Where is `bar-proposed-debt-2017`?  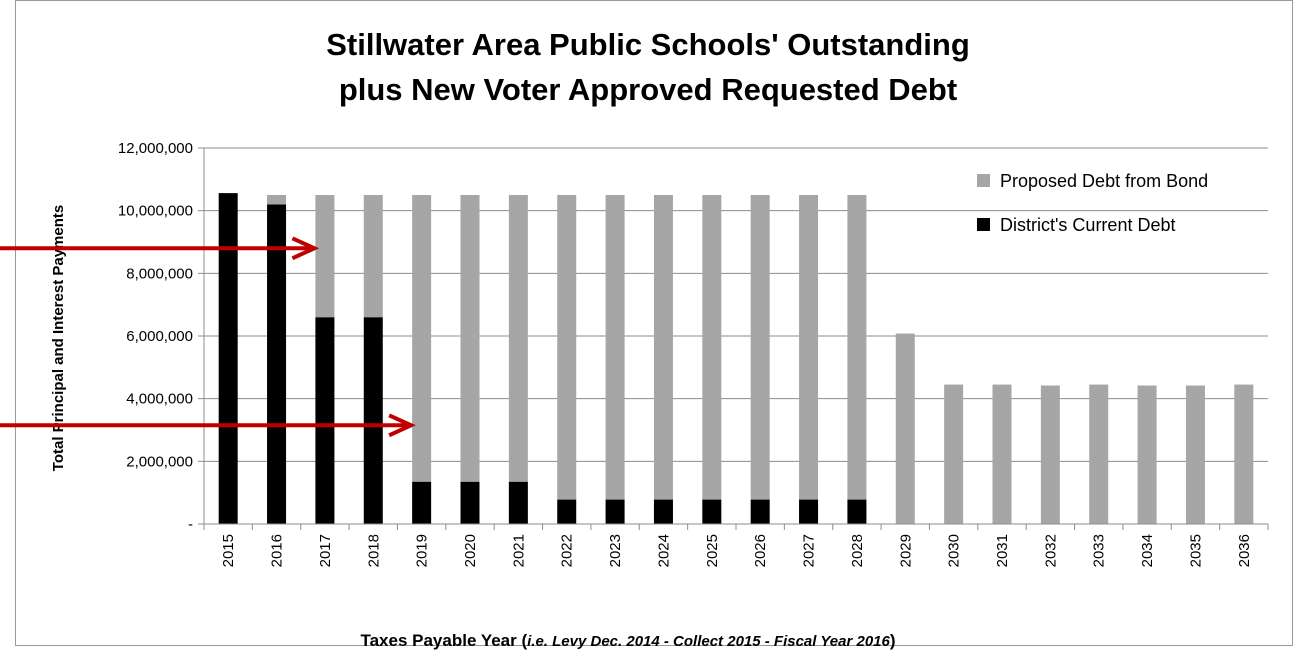
bar-proposed-debt-2017 is located at coordinates (325, 256).